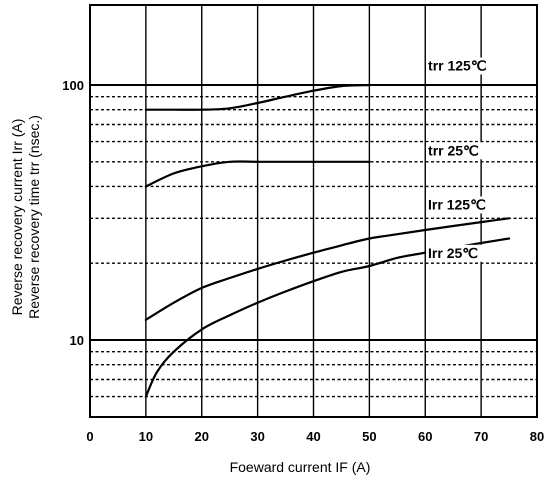  I want to click on irr-125c-label: Irr 125℃, so click(457, 204).